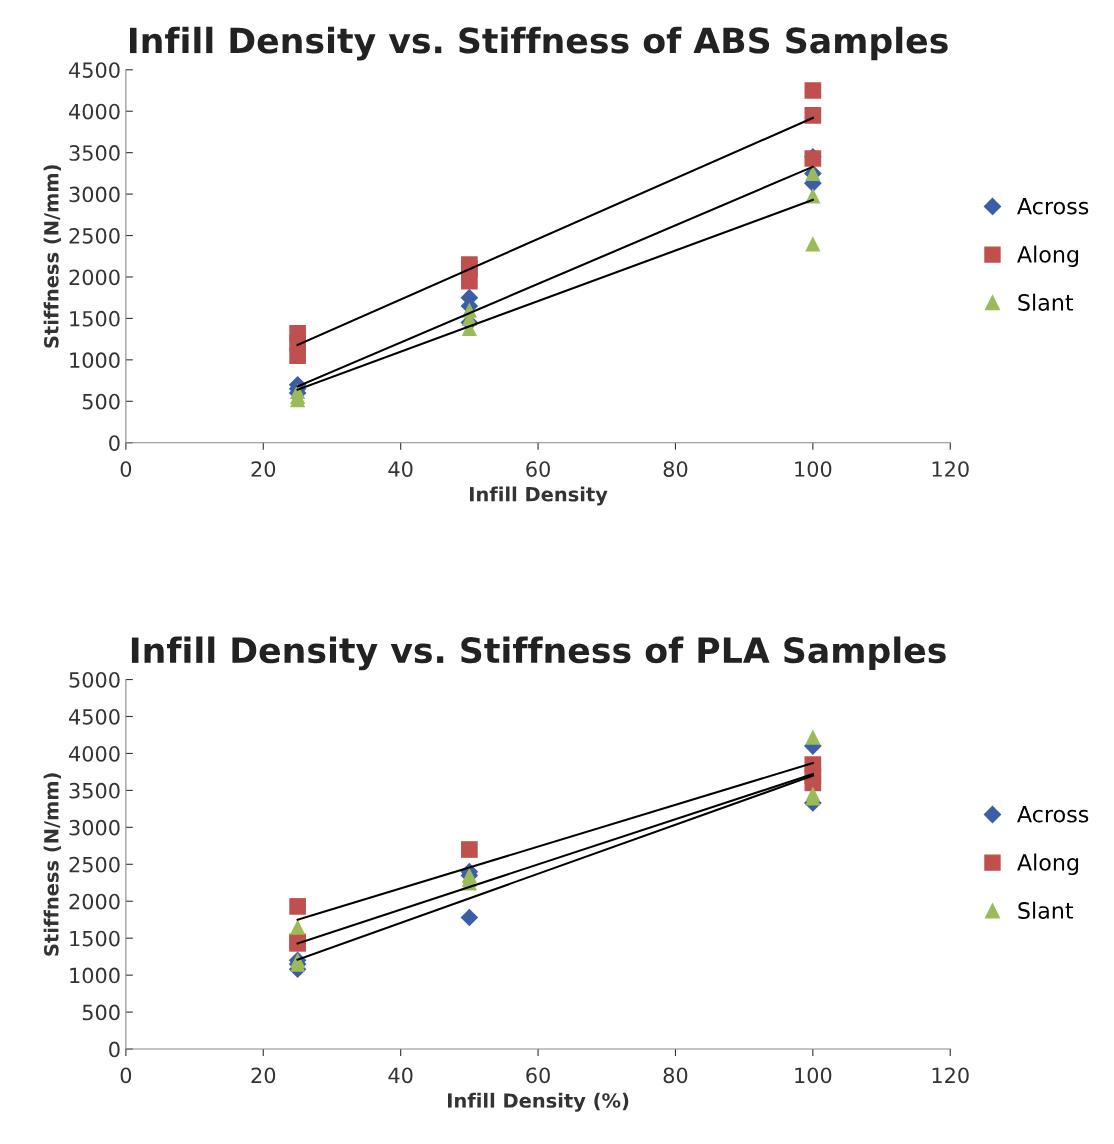  I want to click on x-axis-title: Infill Density (%), so click(538, 1102).